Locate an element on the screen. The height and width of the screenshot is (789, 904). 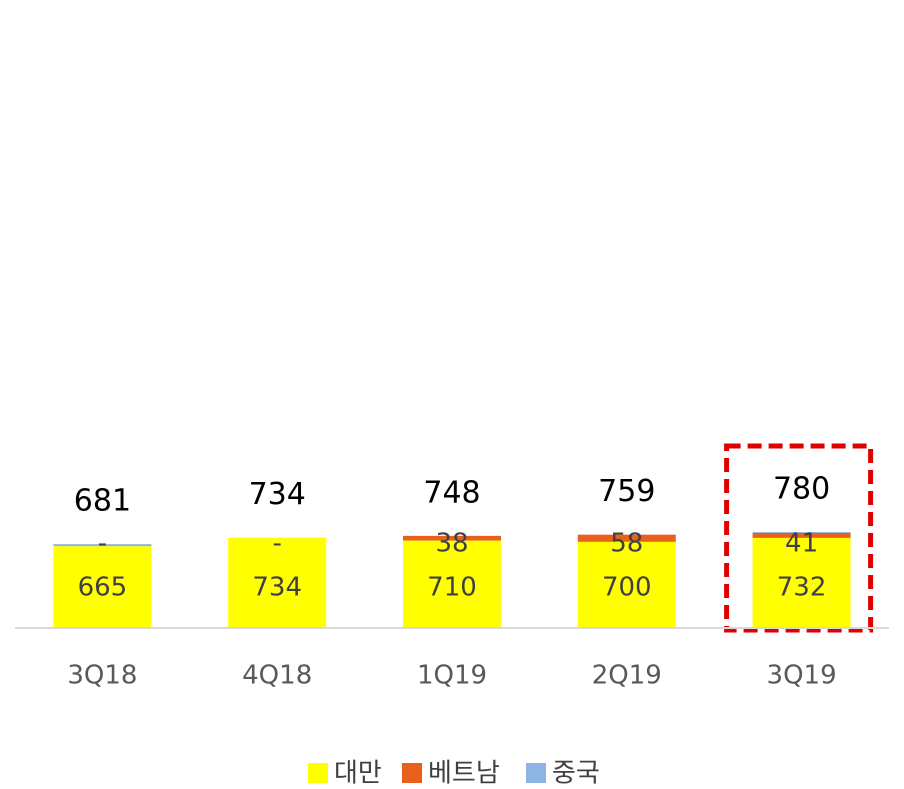
total-label: 748 is located at coordinates (451, 492).